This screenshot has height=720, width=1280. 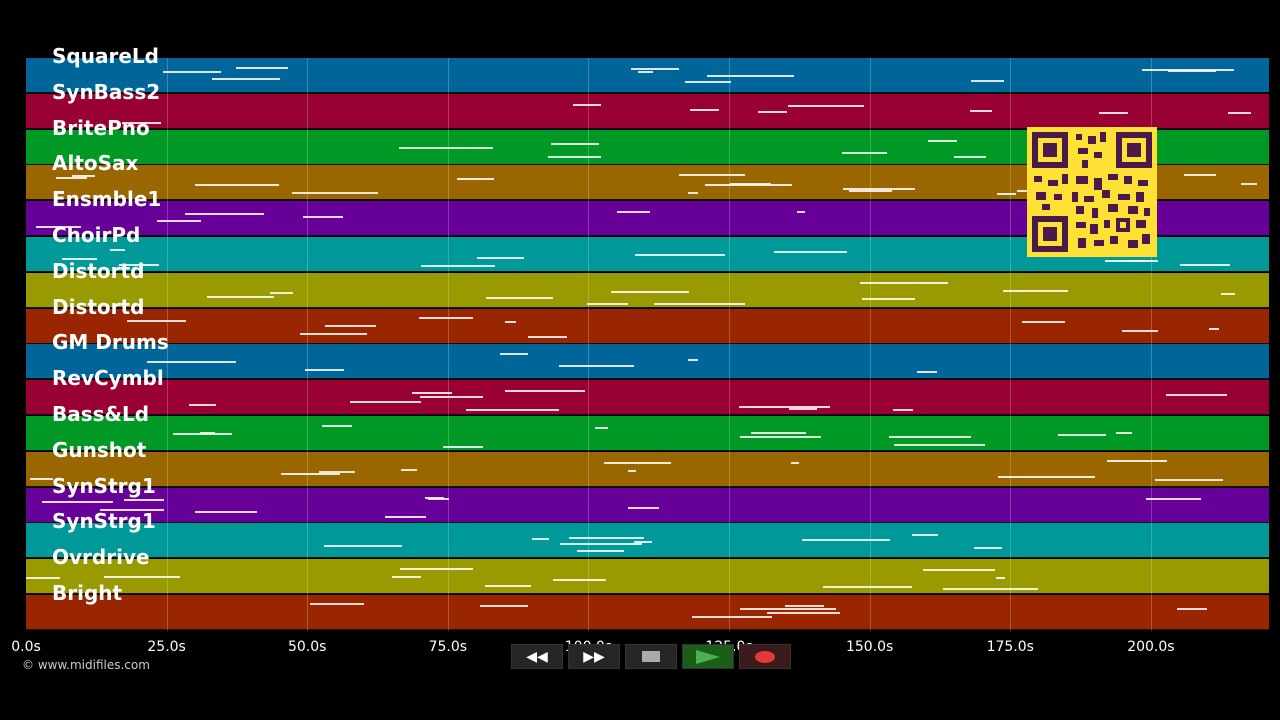 What do you see at coordinates (101, 557) in the screenshot?
I see `track-label: Ovrdrive` at bounding box center [101, 557].